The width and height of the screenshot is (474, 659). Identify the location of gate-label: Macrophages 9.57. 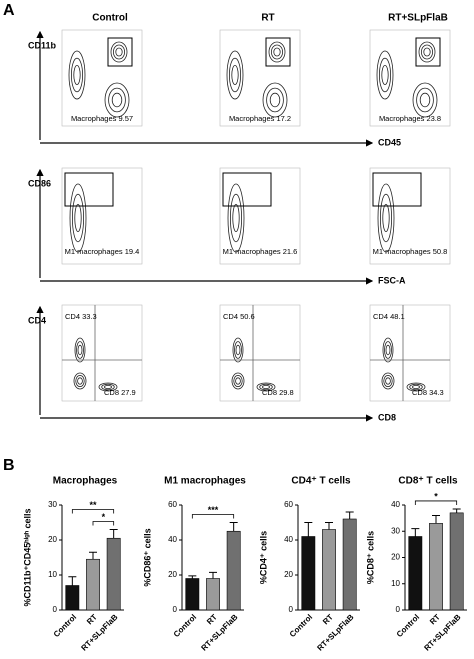
(102, 118).